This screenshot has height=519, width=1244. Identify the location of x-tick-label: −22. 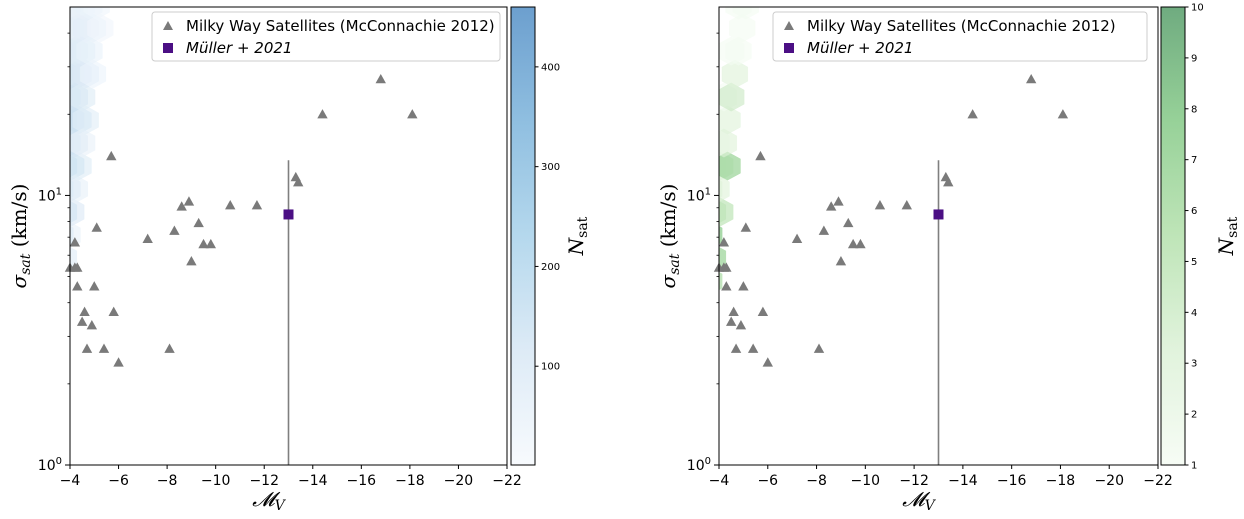
(507, 481).